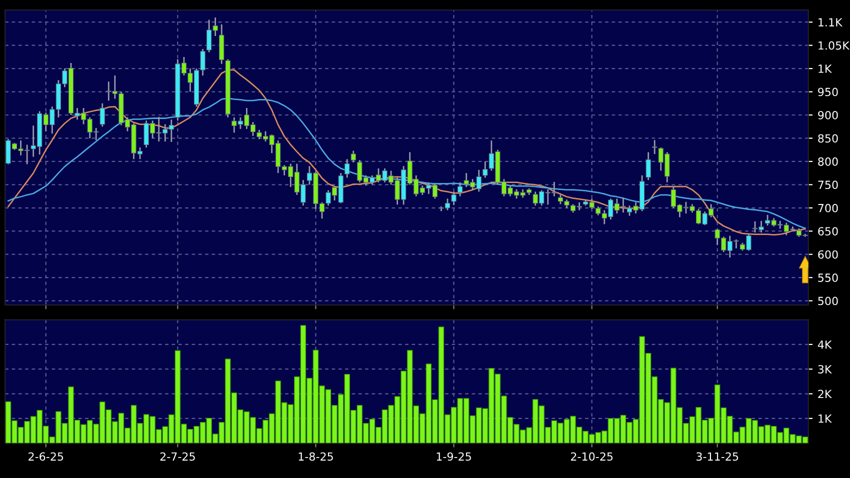 The image size is (850, 478). Describe the element at coordinates (828, 161) in the screenshot. I see `y-tick-label: 800` at that location.